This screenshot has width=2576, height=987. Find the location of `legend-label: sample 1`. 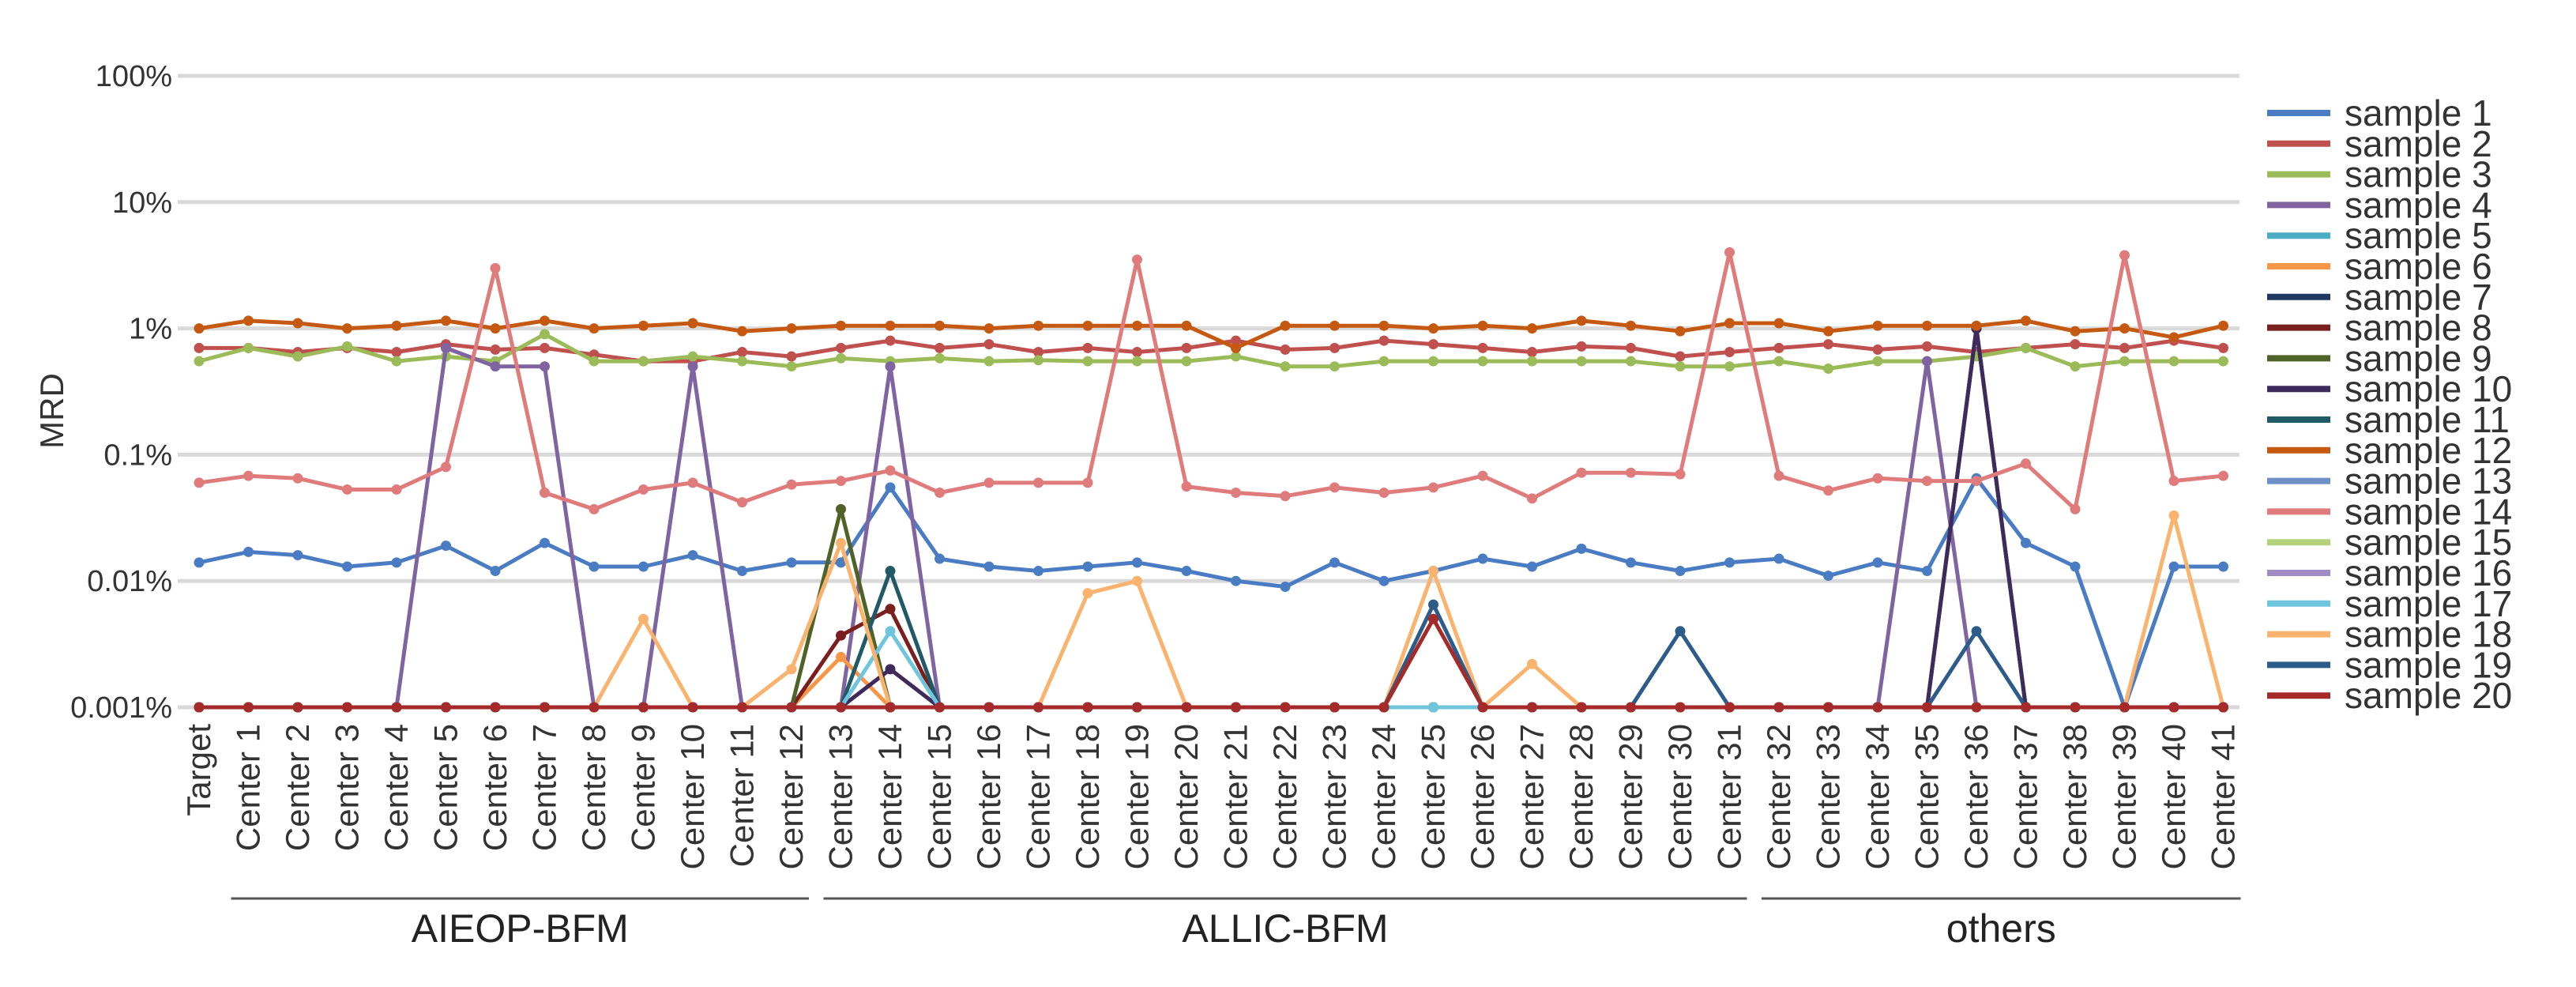

legend-label: sample 1 is located at coordinates (2419, 113).